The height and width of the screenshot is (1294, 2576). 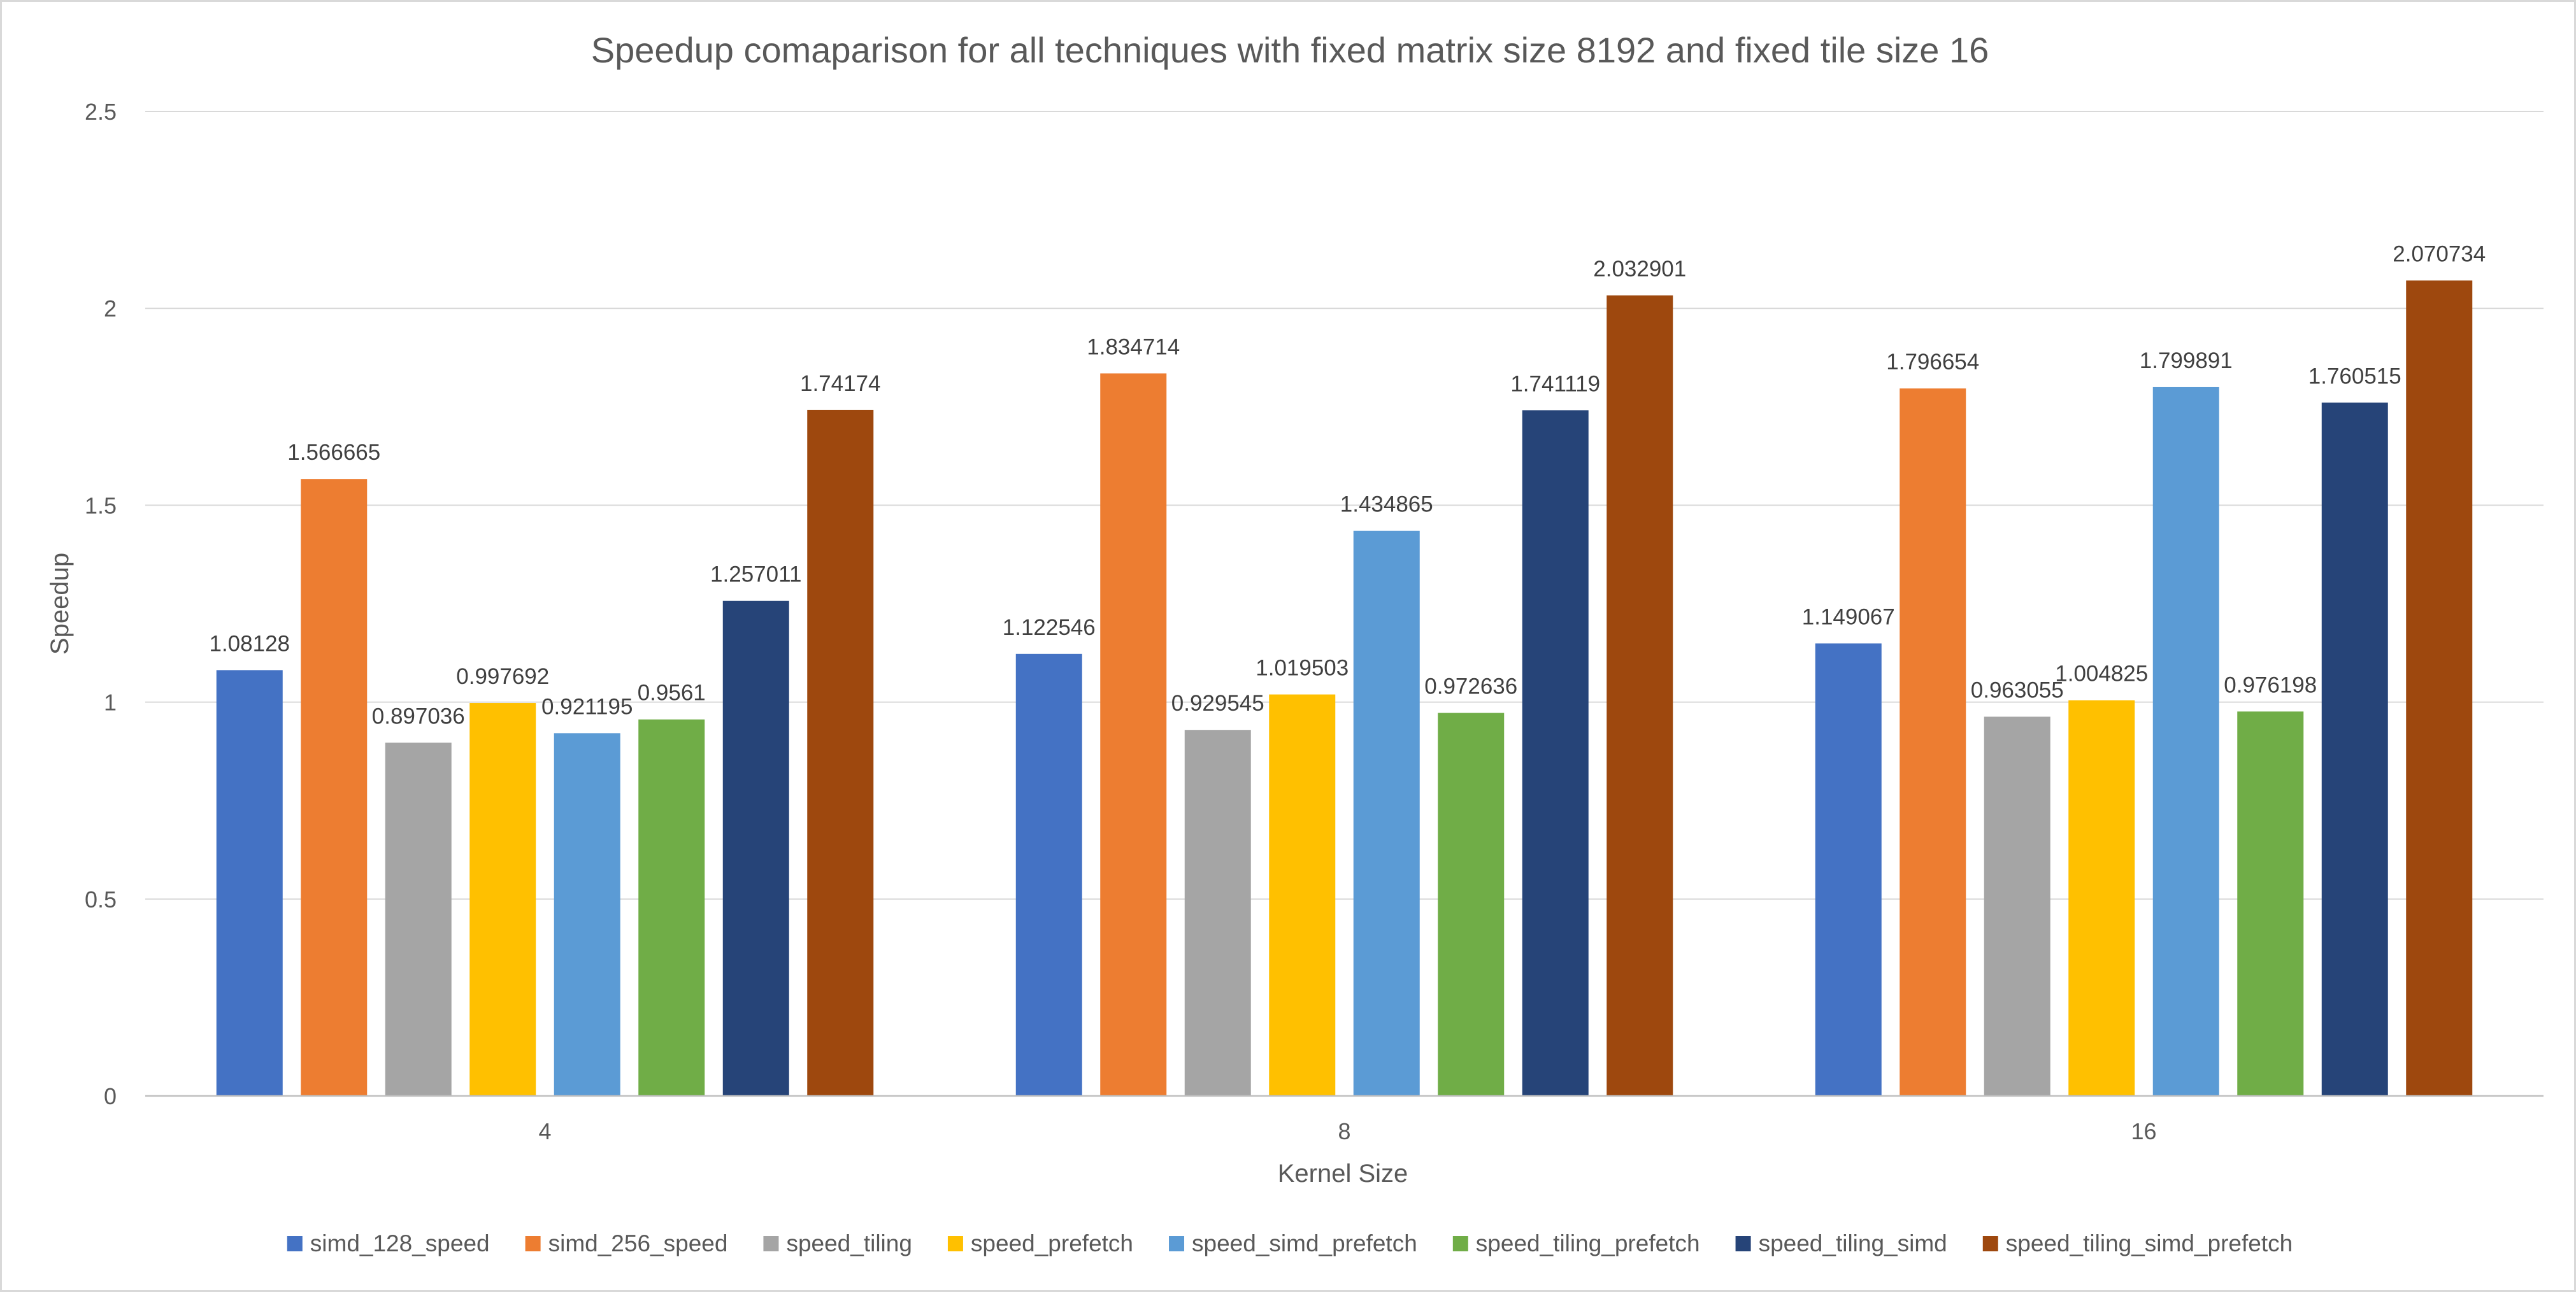 I want to click on legend-swatch-speed_tiling, so click(x=771, y=1243).